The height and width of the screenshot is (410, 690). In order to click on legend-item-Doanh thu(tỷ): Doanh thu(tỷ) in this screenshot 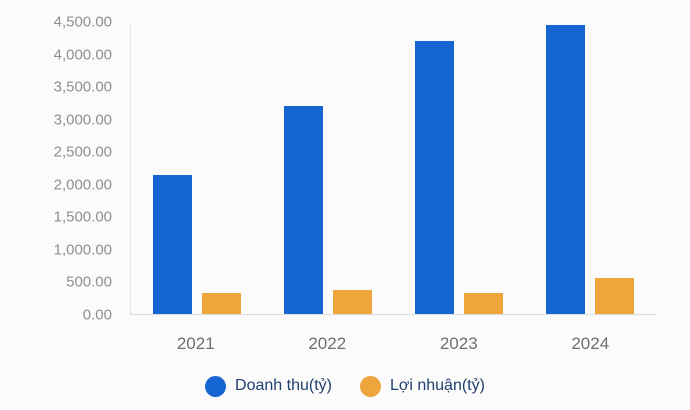, I will do `click(268, 386)`.